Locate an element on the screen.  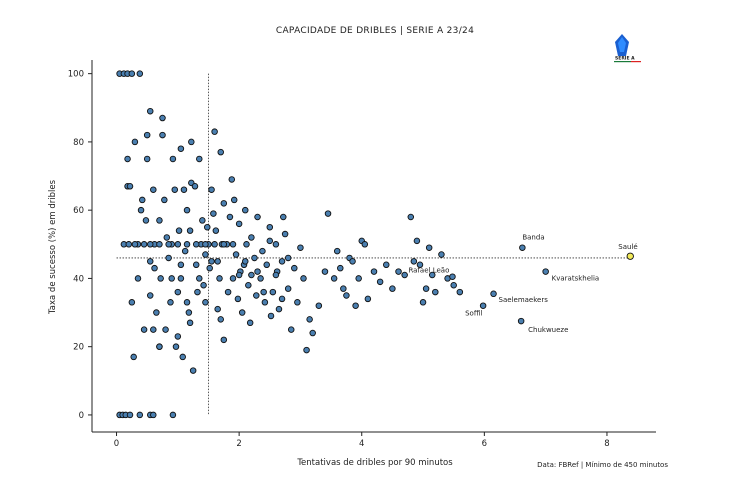
highlight-point is located at coordinates (630, 256).